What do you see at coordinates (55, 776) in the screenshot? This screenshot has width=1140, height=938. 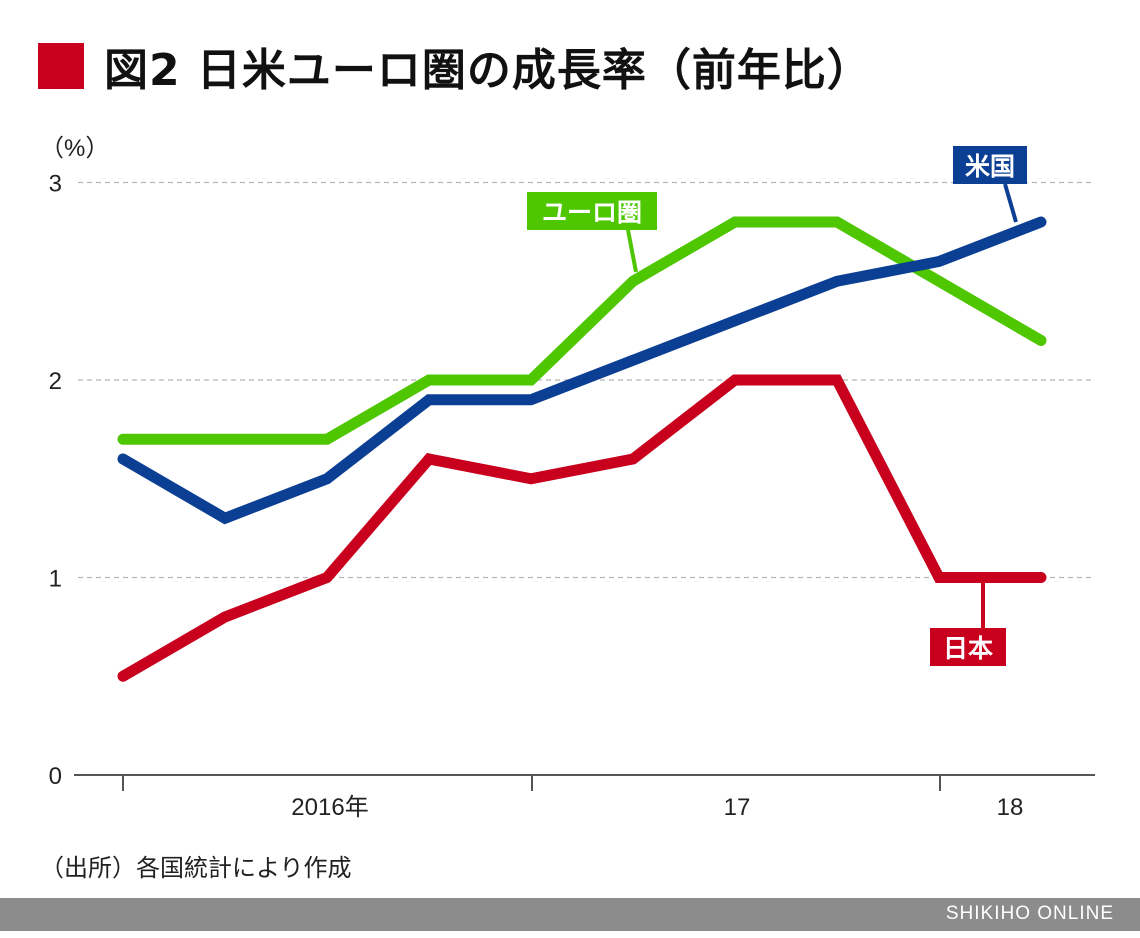 I see `y-tick-label: 0` at bounding box center [55, 776].